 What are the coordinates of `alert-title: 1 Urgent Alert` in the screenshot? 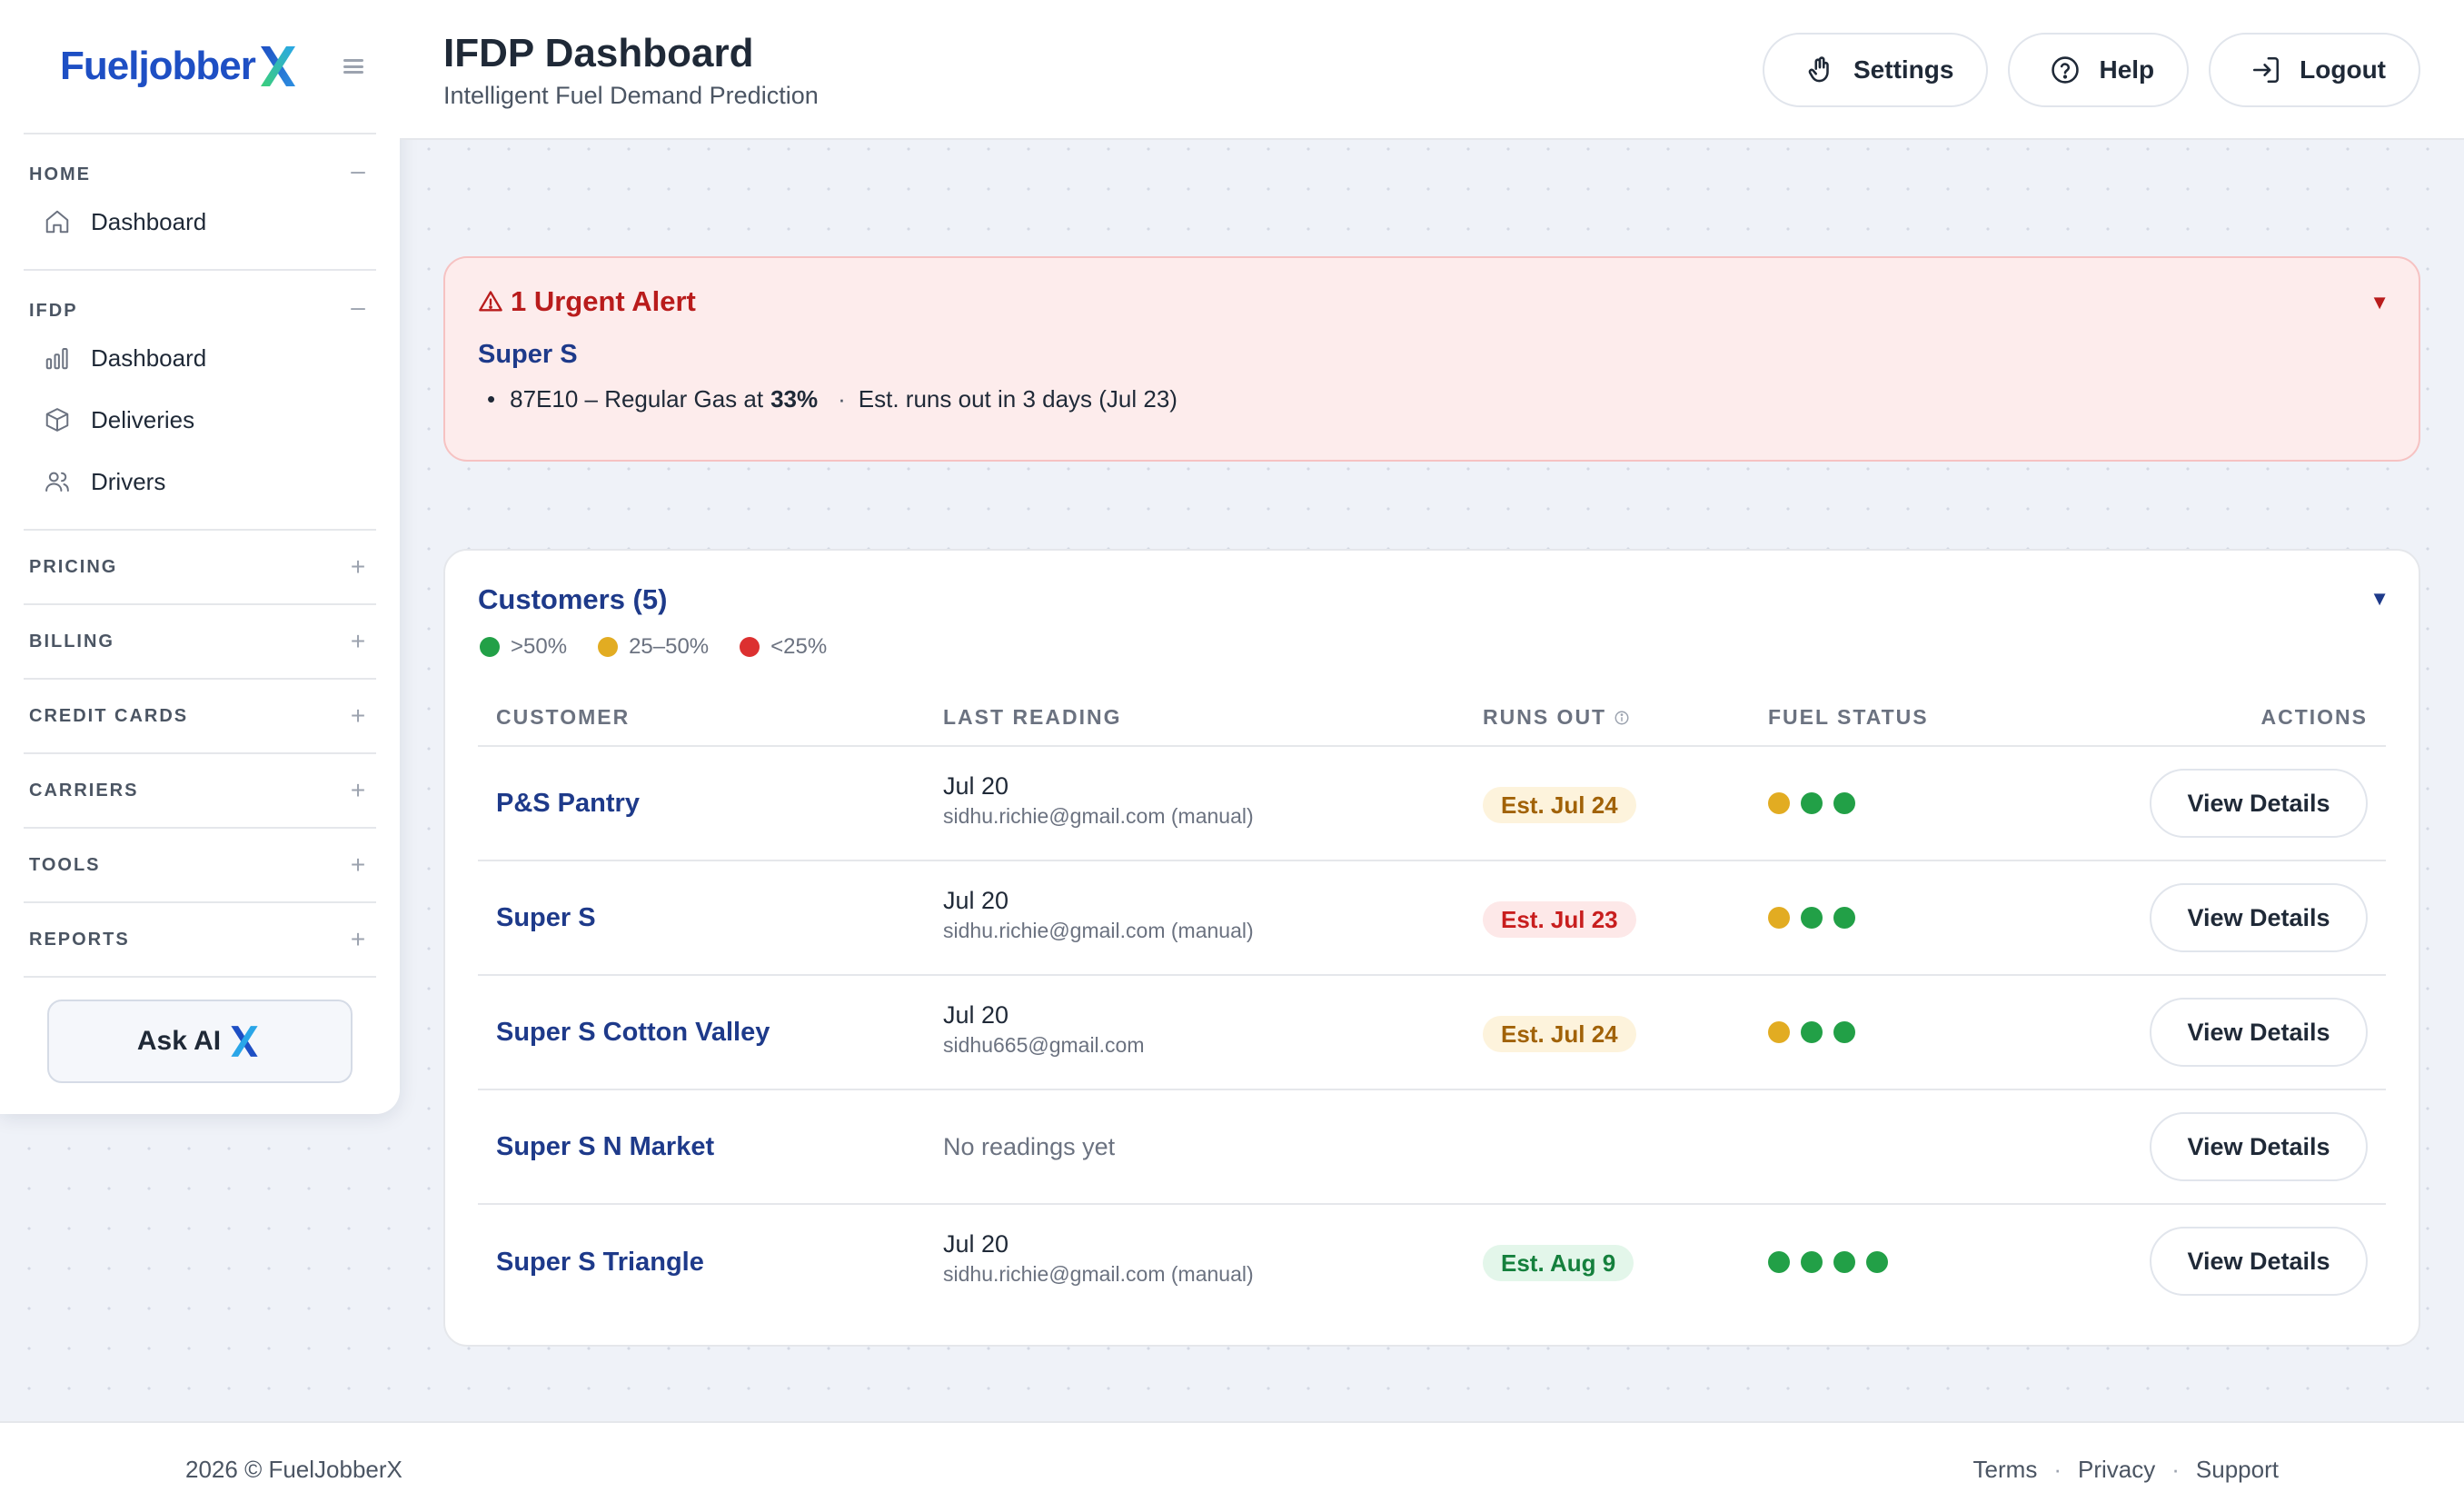 It's located at (587, 301).